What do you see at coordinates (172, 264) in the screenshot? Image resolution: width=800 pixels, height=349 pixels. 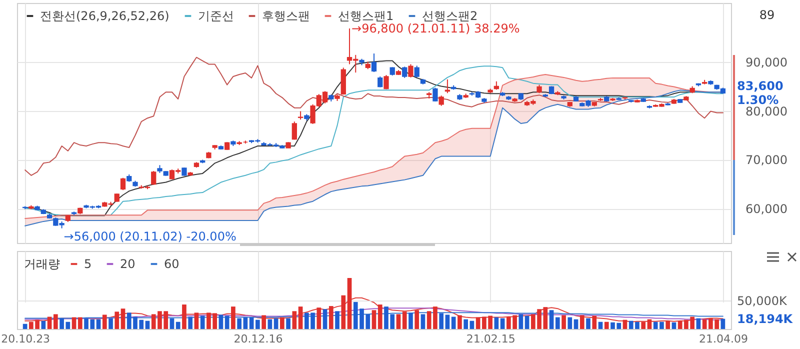 I see `legend-label: 60` at bounding box center [172, 264].